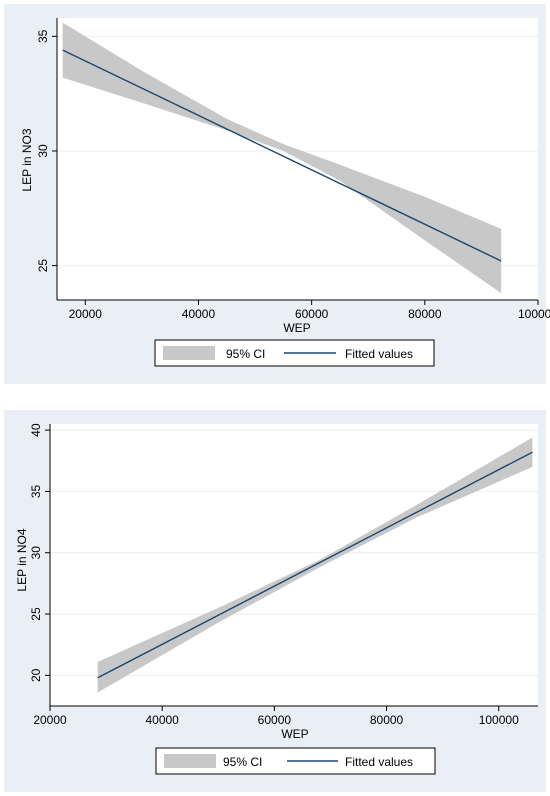  What do you see at coordinates (36, 430) in the screenshot?
I see `y-tick-label: 40` at bounding box center [36, 430].